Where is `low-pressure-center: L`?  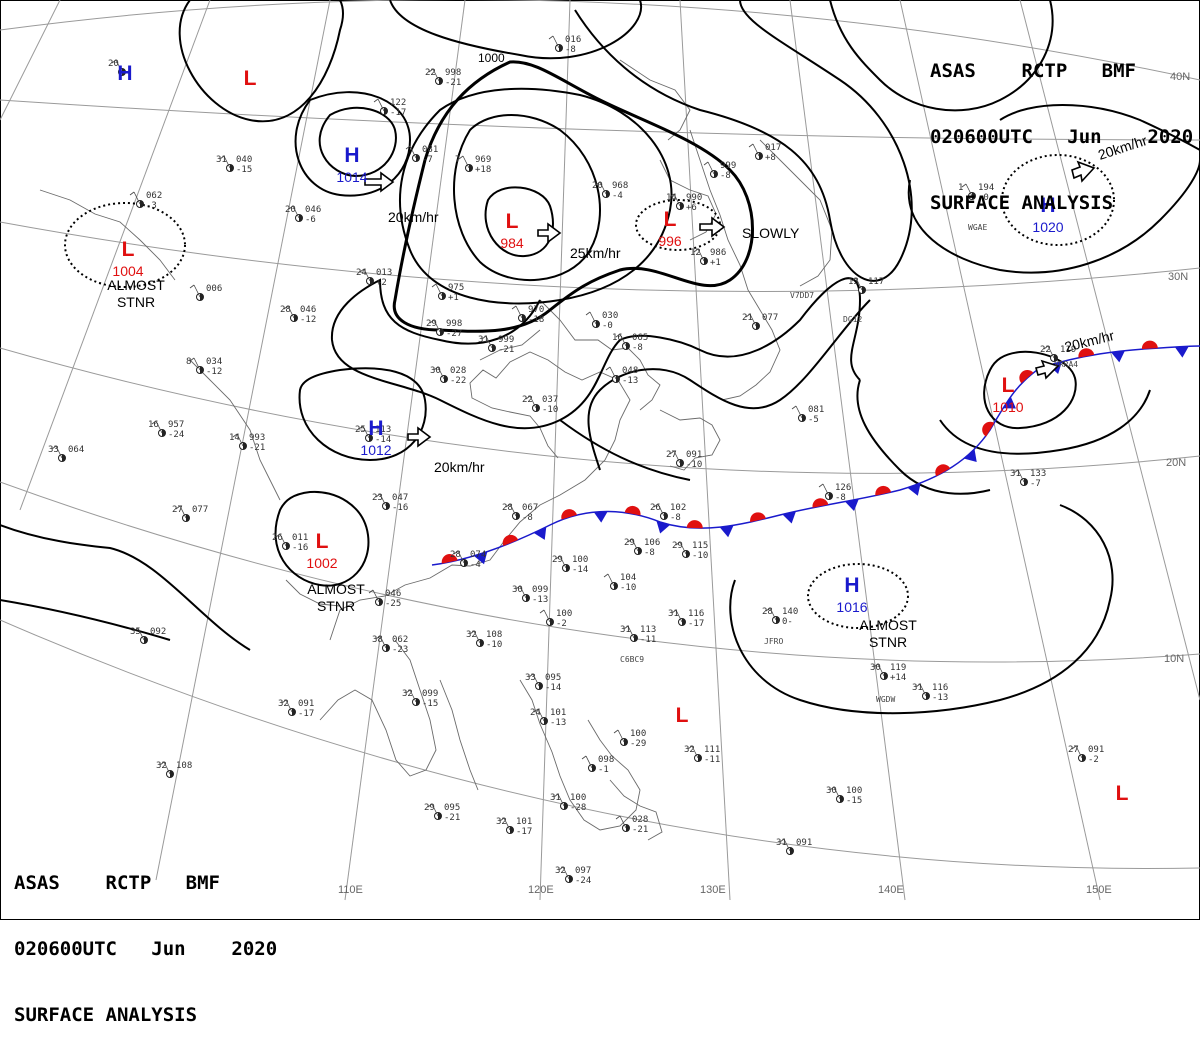
low-pressure-center: L is located at coordinates (250, 78).